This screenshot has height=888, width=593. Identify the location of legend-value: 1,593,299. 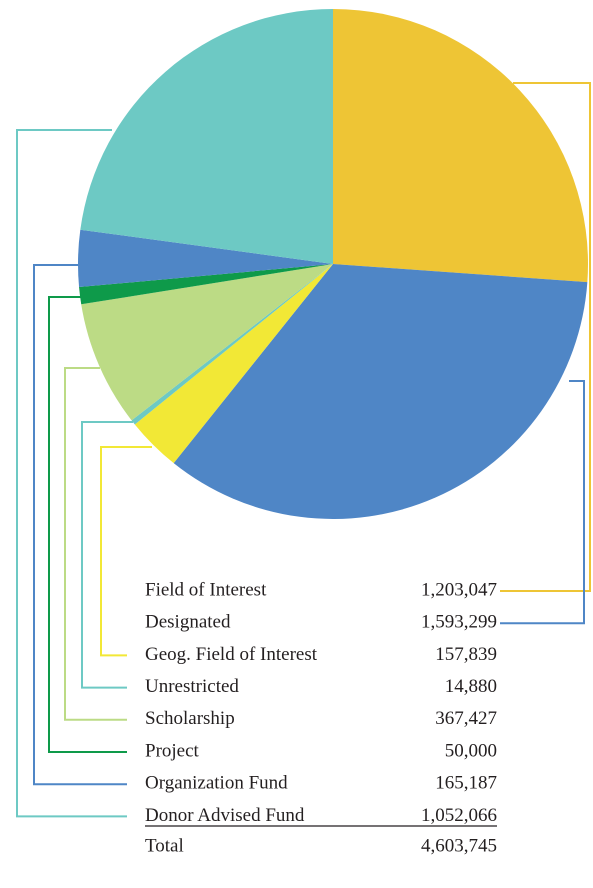
(459, 622).